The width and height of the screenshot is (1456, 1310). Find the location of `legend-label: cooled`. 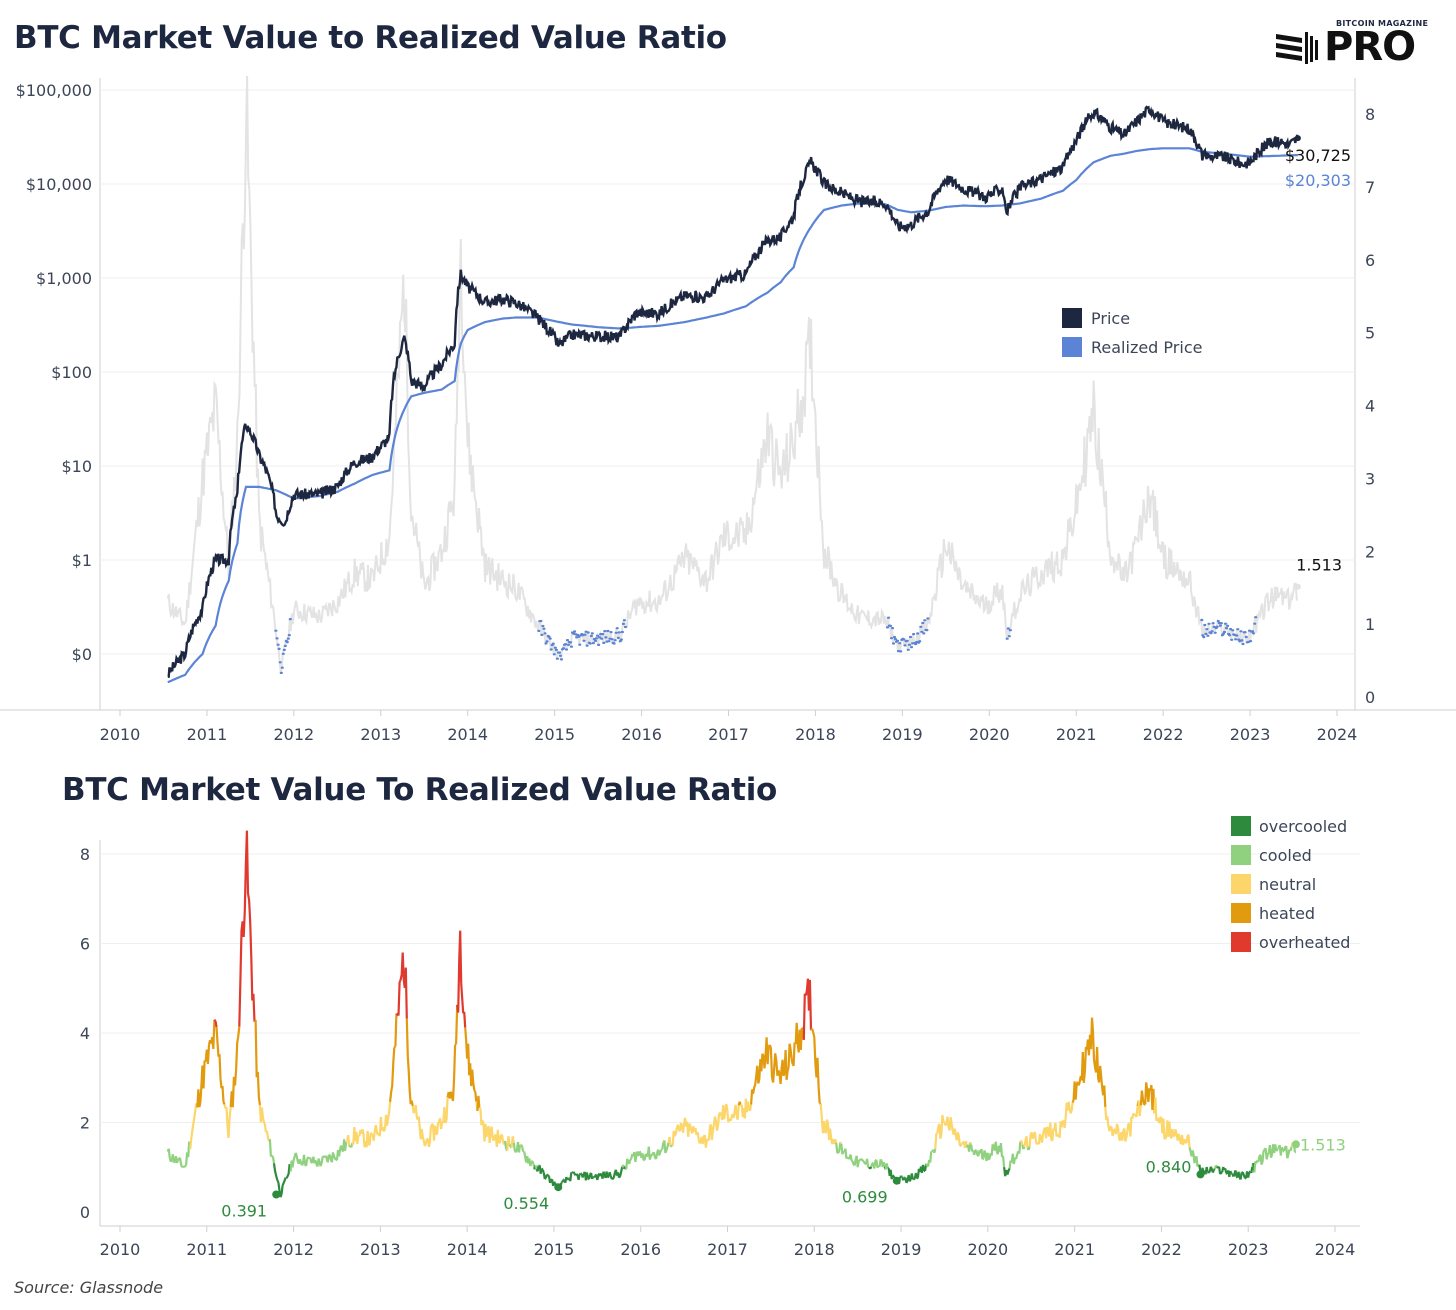

legend-label: cooled is located at coordinates (1285, 855).